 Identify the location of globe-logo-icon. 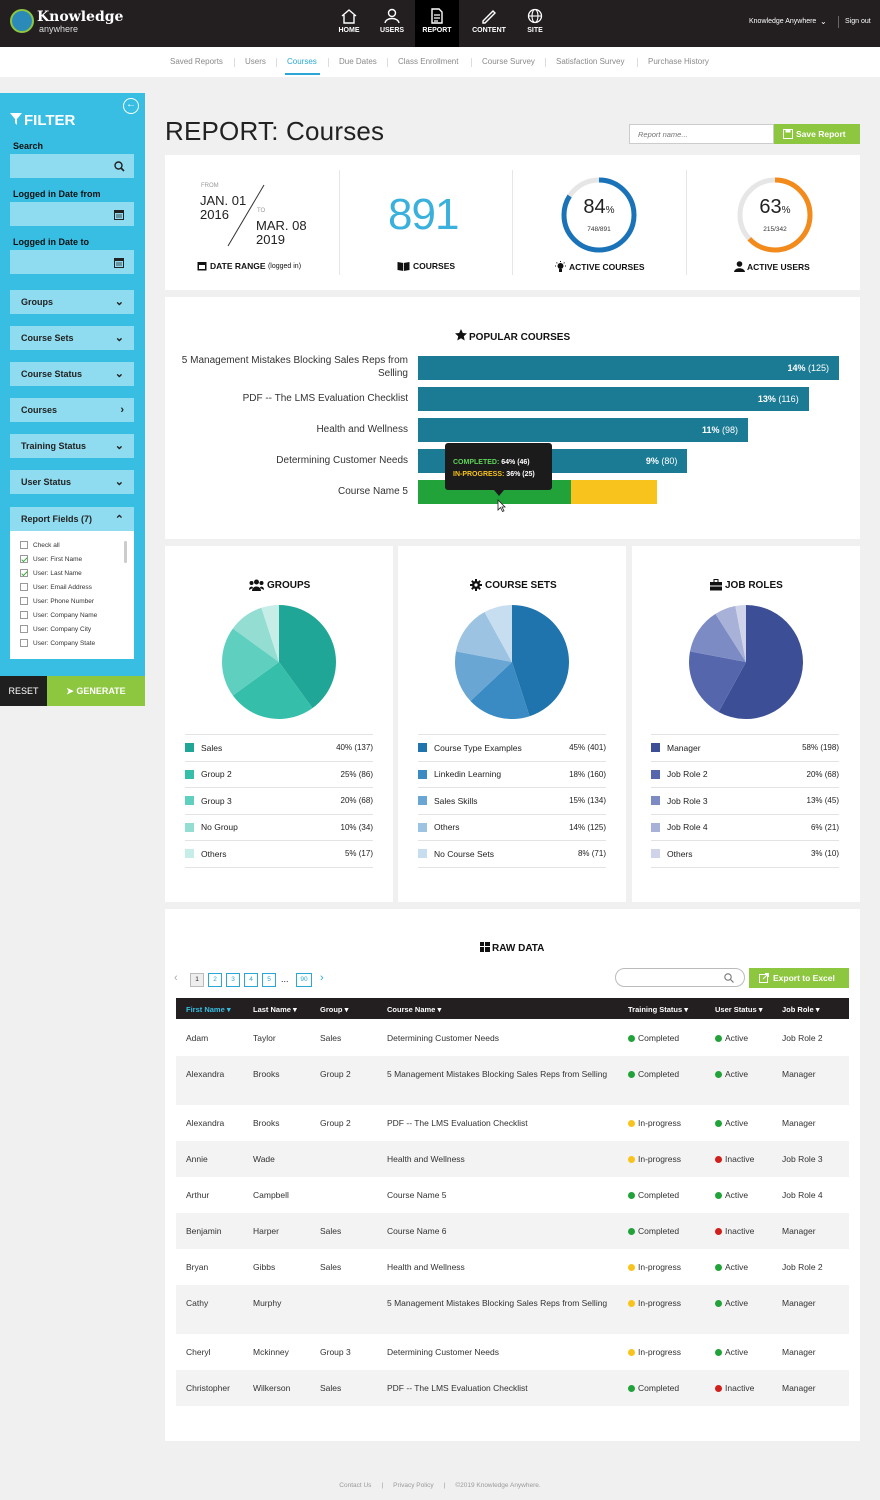
(22, 21).